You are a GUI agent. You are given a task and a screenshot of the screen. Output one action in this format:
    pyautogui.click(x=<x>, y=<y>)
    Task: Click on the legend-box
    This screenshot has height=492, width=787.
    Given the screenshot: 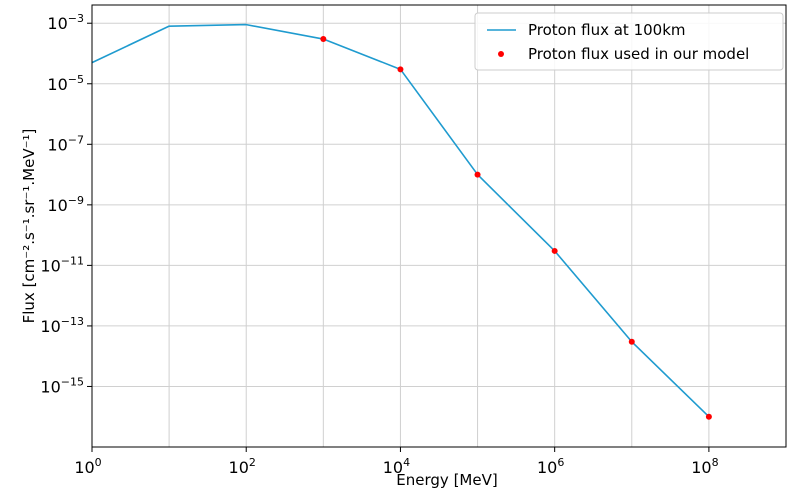 What is the action you would take?
    pyautogui.click(x=629, y=41)
    